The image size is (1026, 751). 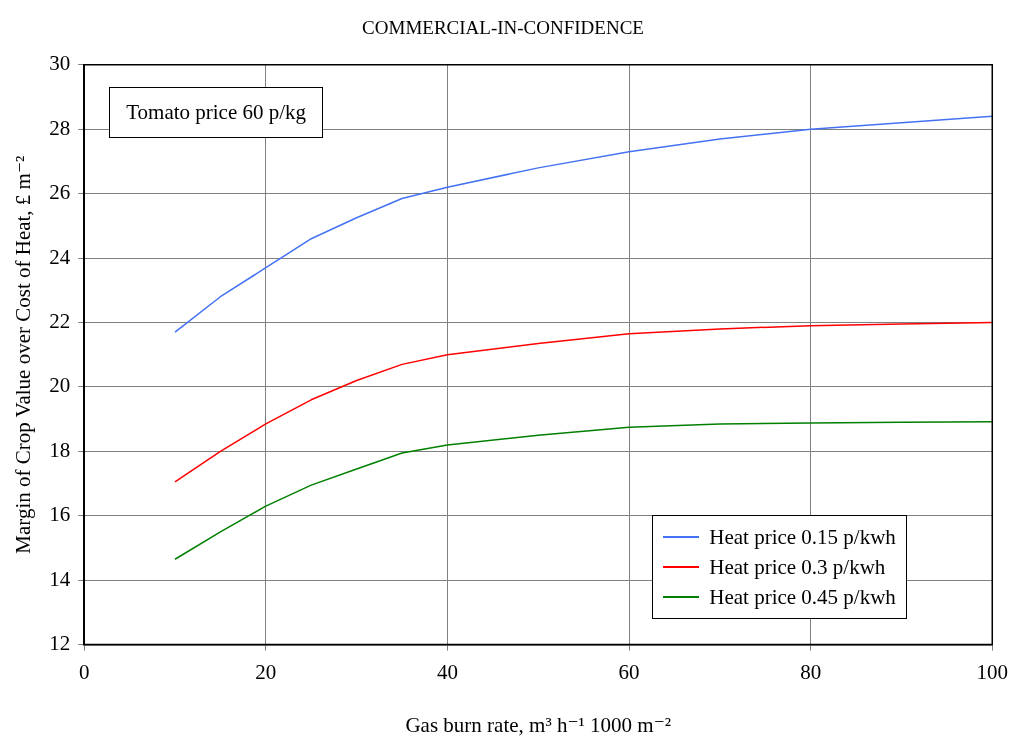 I want to click on y-tick-label: 18, so click(x=60, y=449).